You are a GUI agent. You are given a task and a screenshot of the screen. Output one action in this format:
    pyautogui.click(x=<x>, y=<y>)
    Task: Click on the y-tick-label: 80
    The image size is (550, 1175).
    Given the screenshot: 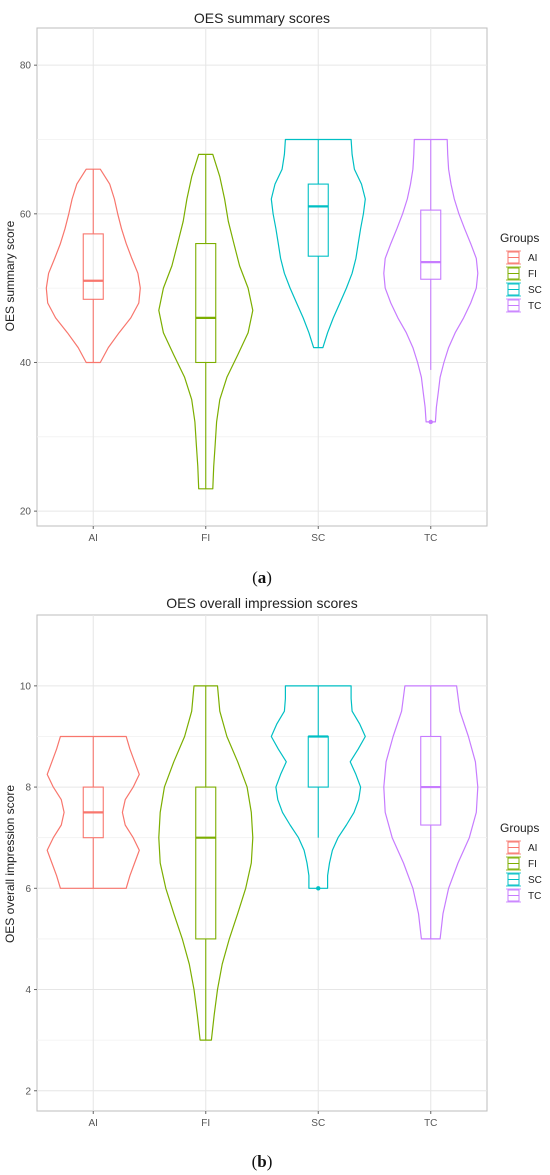 What is the action you would take?
    pyautogui.click(x=26, y=66)
    